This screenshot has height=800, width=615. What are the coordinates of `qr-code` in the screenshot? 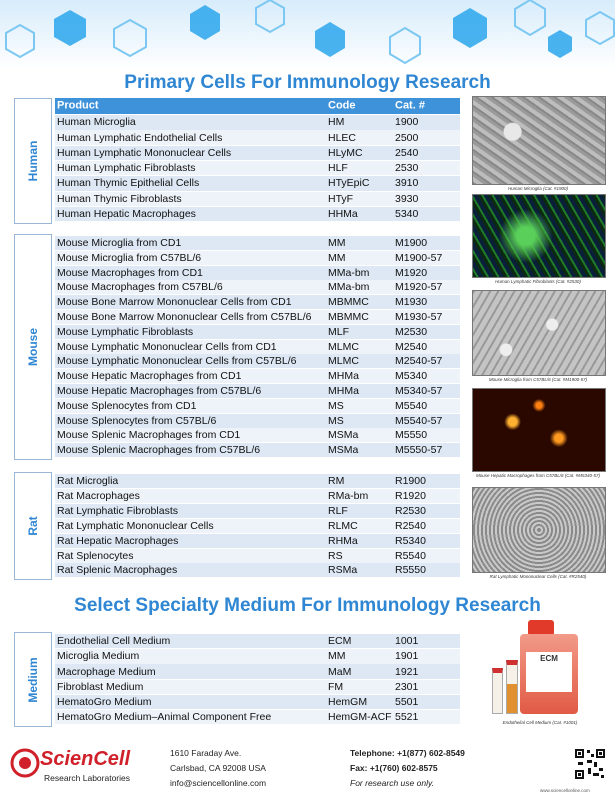 It's located at (590, 764).